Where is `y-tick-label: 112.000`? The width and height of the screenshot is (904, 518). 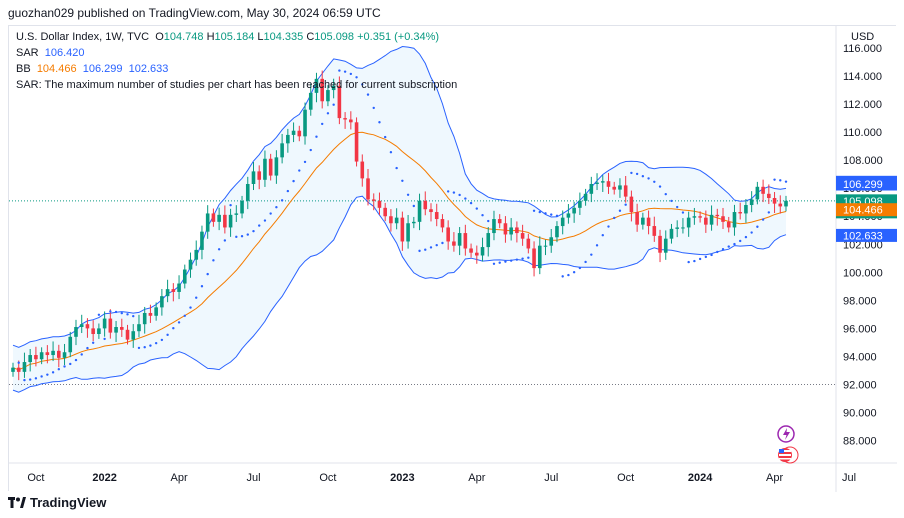 y-tick-label: 112.000 is located at coordinates (862, 105).